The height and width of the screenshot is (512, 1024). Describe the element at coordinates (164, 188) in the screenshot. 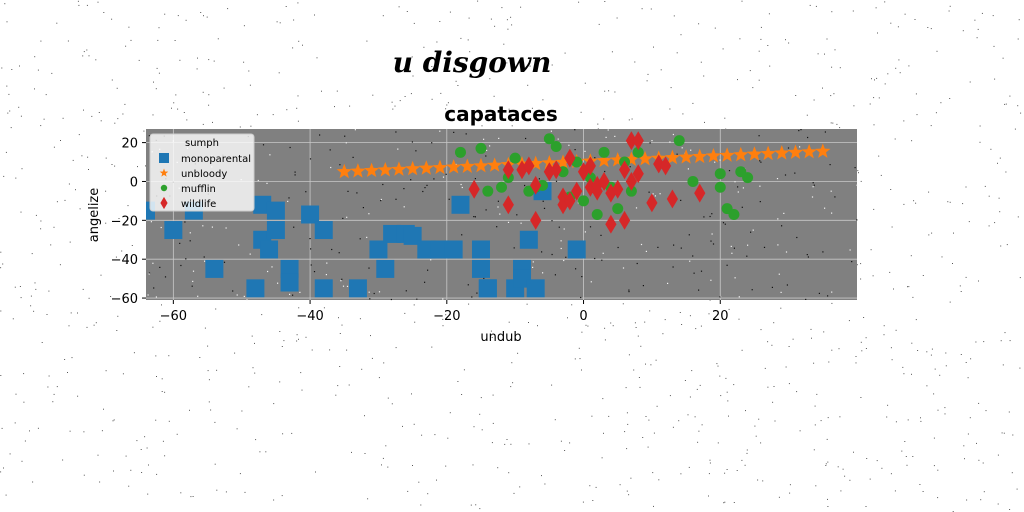

I see `legend-marker-mufflin` at that location.